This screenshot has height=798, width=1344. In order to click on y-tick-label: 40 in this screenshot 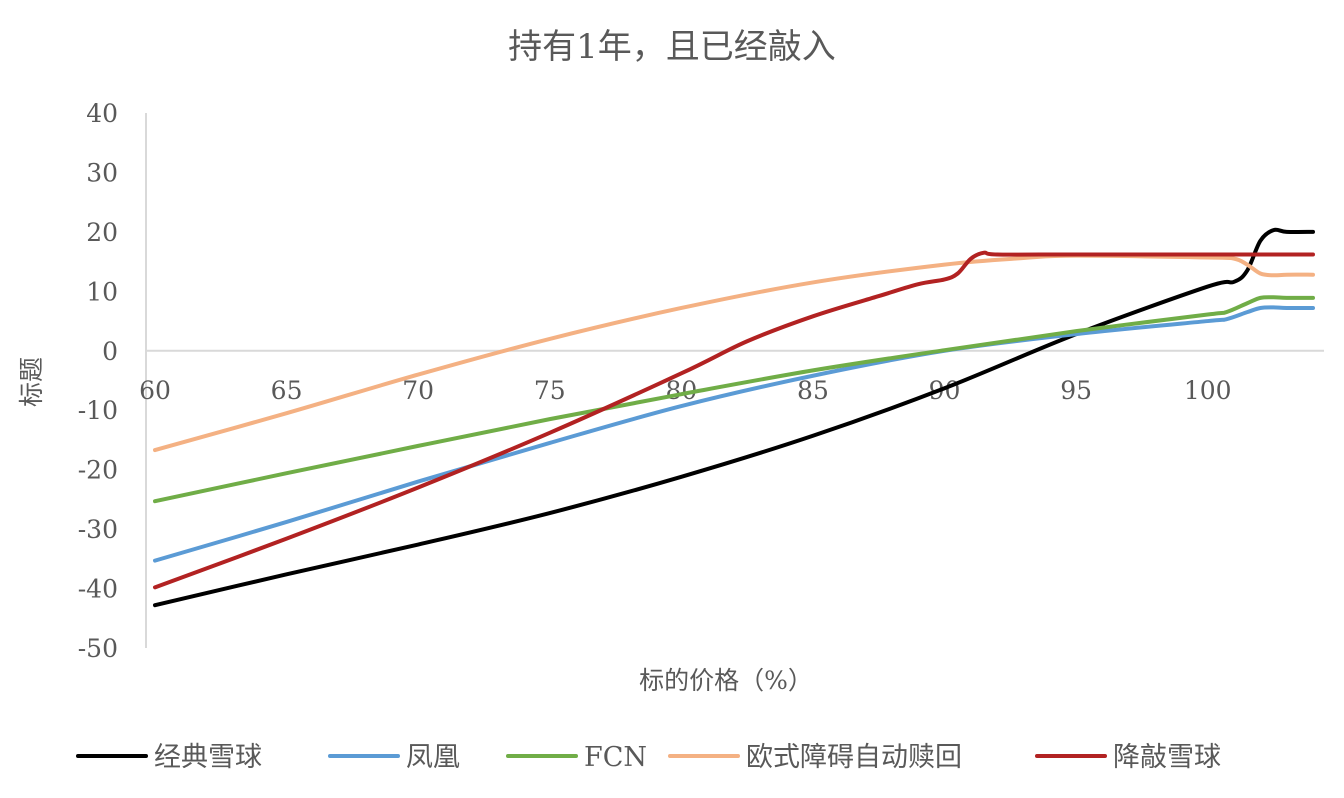, I will do `click(102, 113)`.